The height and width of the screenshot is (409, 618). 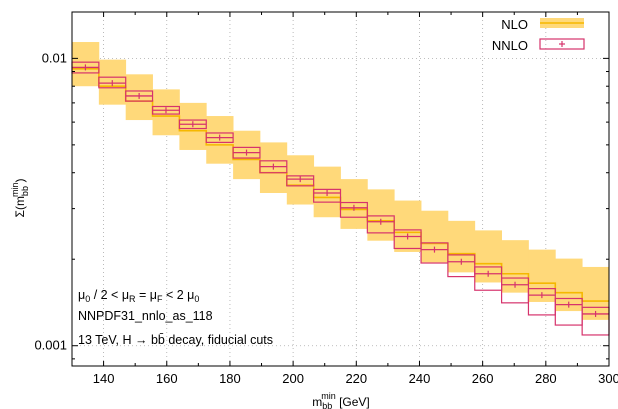 What do you see at coordinates (104, 378) in the screenshot?
I see `x-tick-label: 140` at bounding box center [104, 378].